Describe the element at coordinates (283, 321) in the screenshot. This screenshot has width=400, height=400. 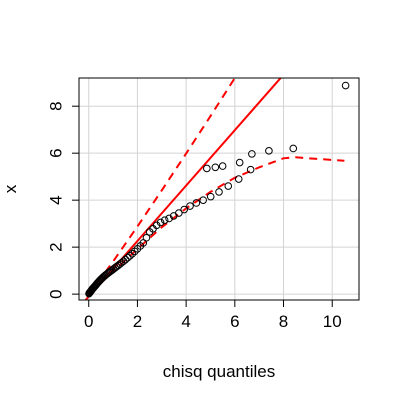
I see `x-tick-label: 8` at that location.